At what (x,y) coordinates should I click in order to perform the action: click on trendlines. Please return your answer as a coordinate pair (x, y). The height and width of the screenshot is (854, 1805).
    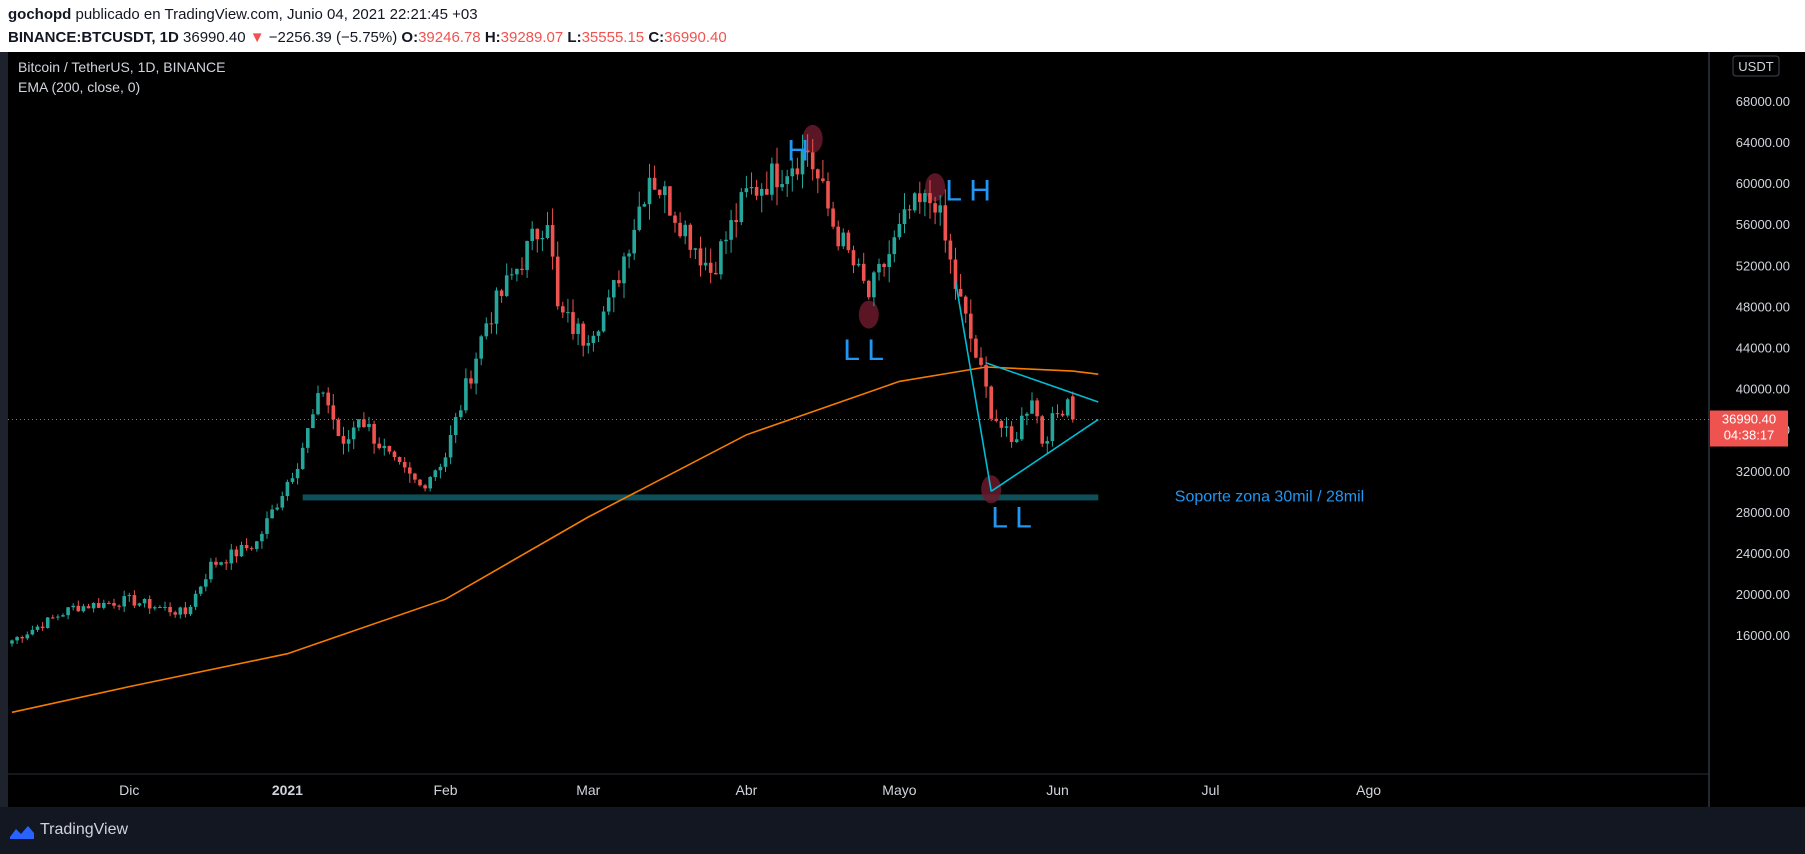
    Looking at the image, I should click on (1026, 386).